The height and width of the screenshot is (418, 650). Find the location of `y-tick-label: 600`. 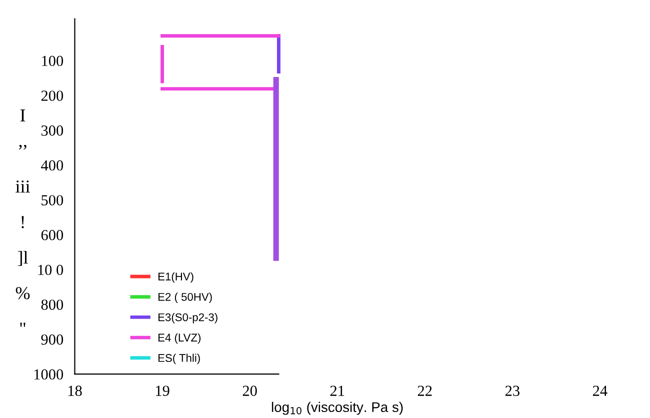

y-tick-label: 600 is located at coordinates (52, 235).